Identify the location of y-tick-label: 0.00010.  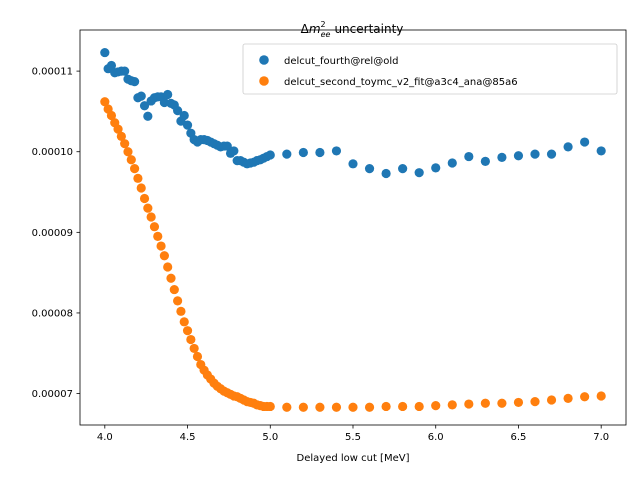
(52, 152).